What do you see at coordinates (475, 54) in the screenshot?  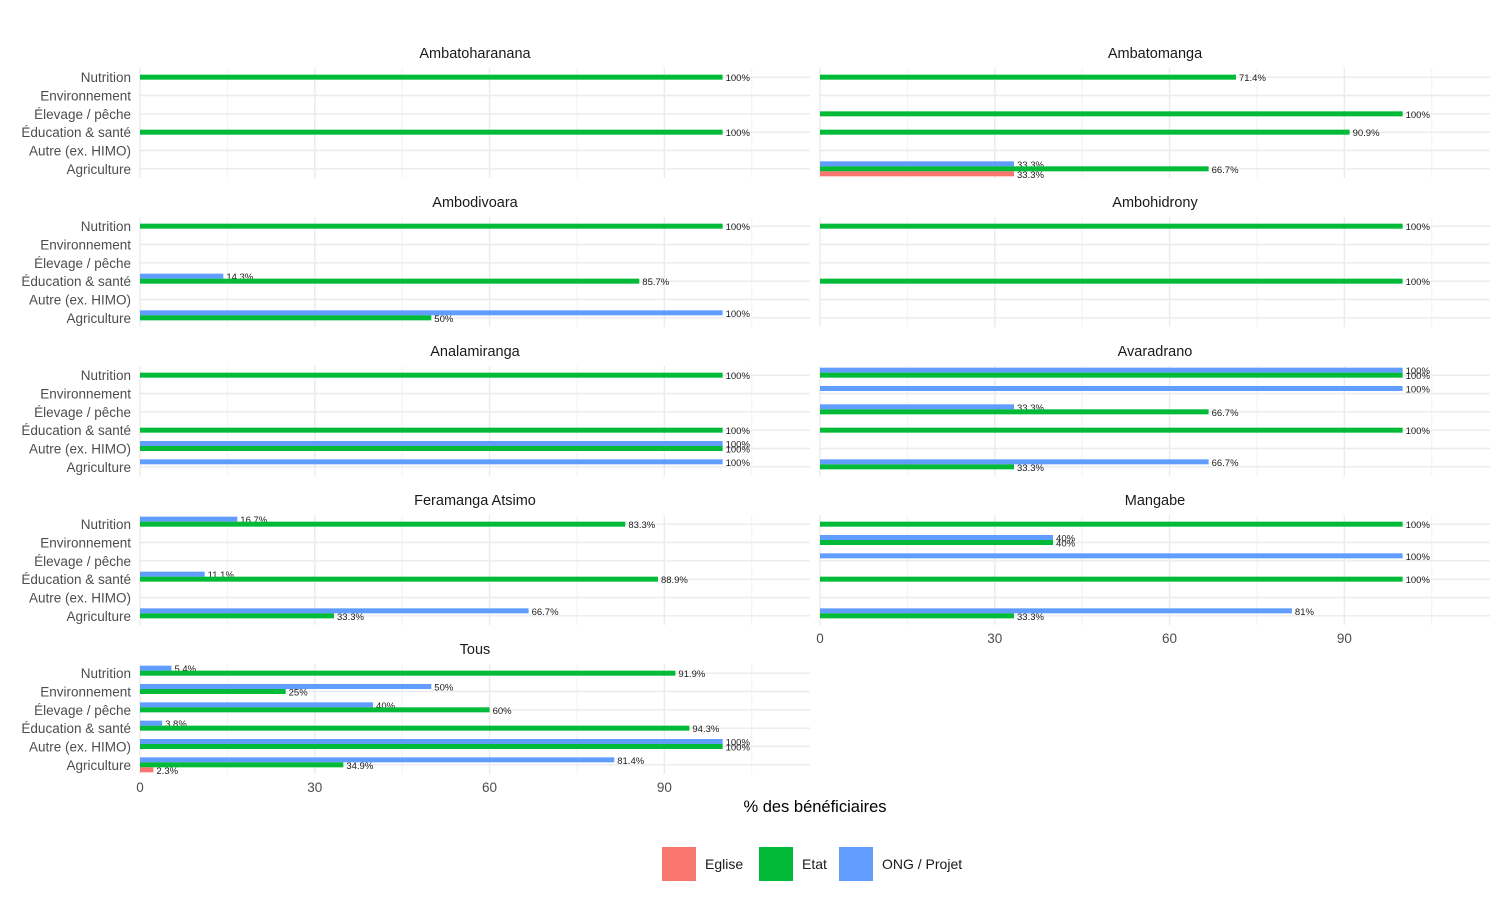 I see `panel-title: Ambatoharanana` at bounding box center [475, 54].